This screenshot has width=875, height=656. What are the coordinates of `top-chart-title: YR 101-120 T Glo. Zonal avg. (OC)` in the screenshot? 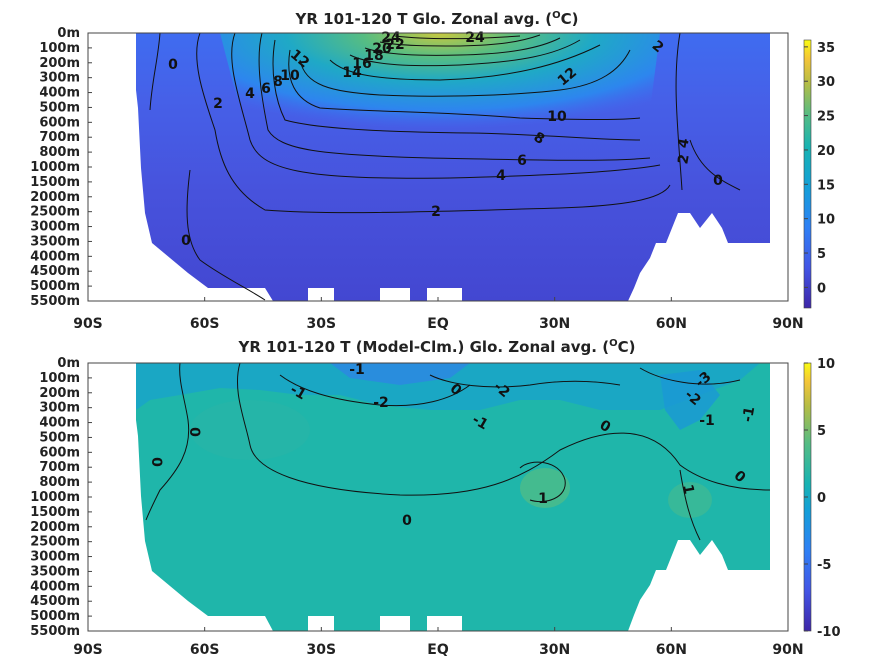 It's located at (437, 19).